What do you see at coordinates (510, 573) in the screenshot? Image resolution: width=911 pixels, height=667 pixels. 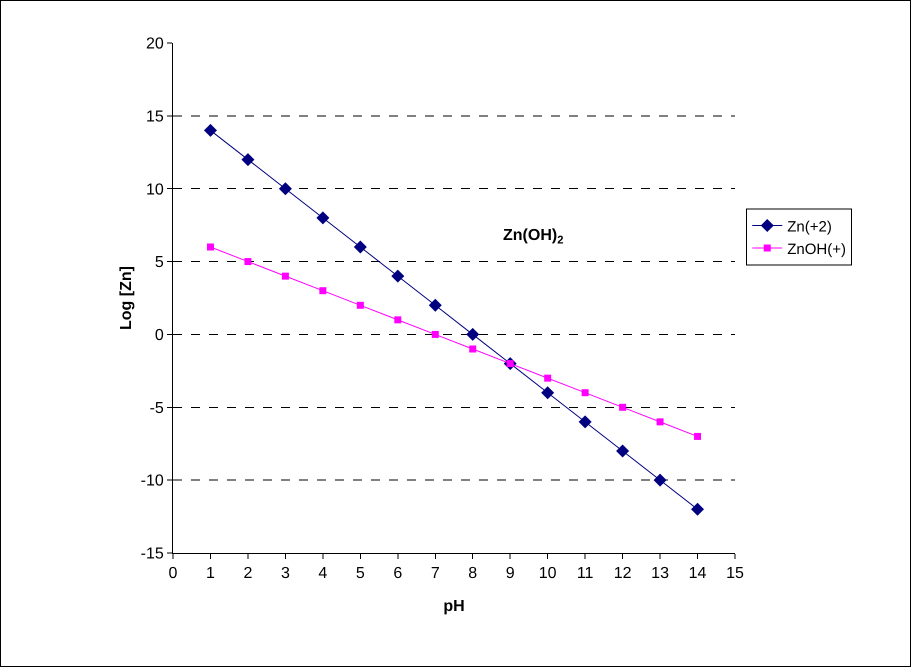 I see `x-tick-label: 9` at bounding box center [510, 573].